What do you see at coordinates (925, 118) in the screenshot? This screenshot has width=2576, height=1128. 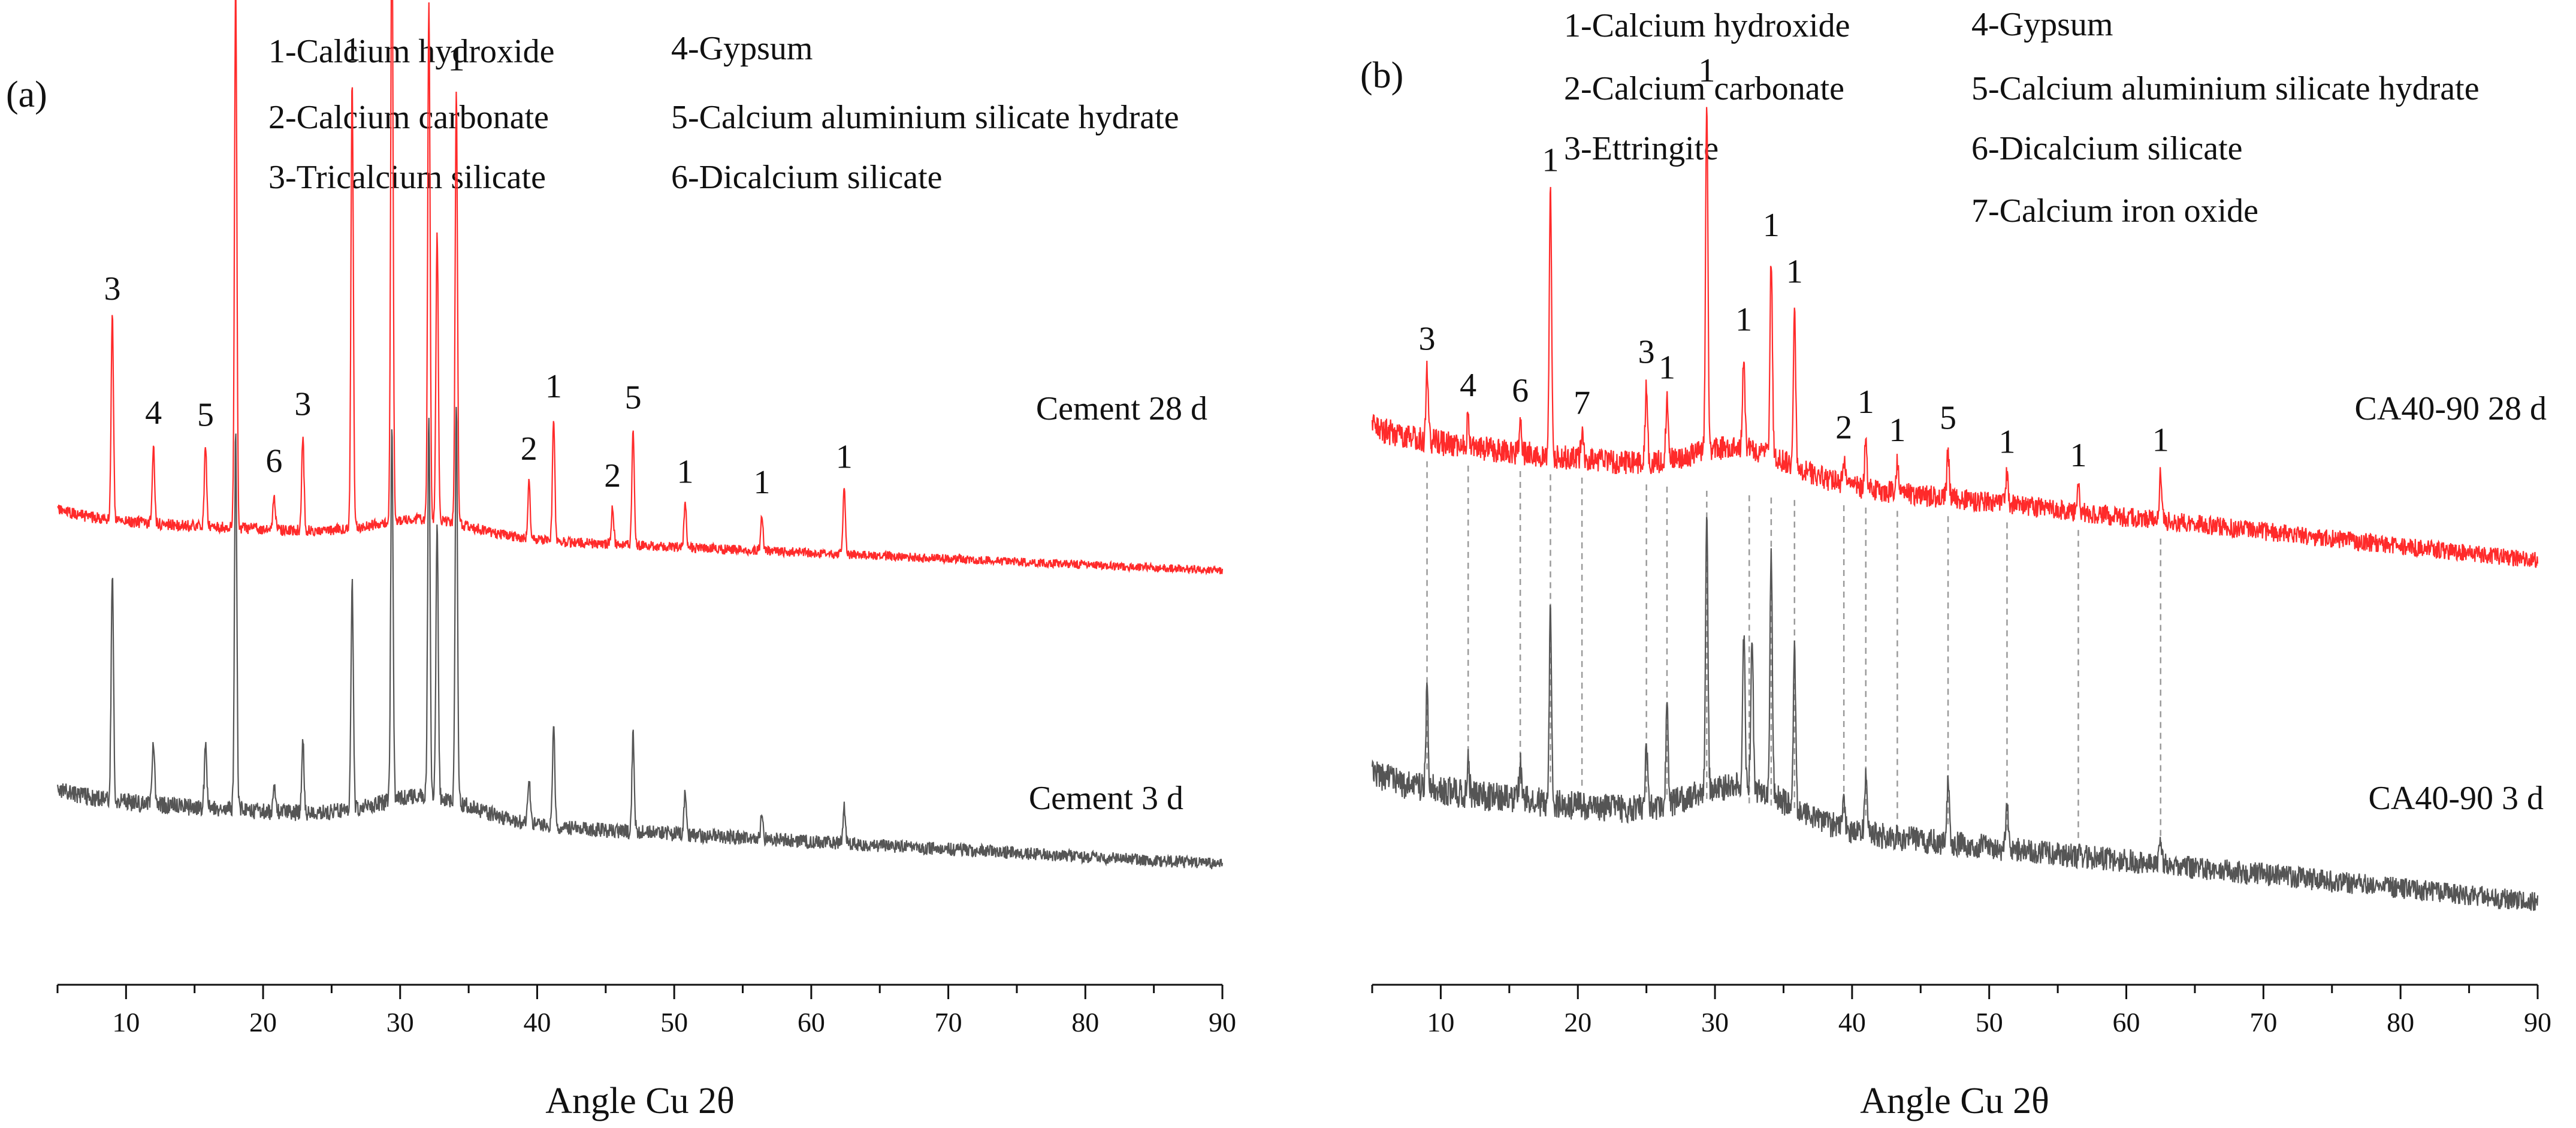 I see `panel-a-legend-item-5: 5-Calcium aluminium silicate hydrate` at bounding box center [925, 118].